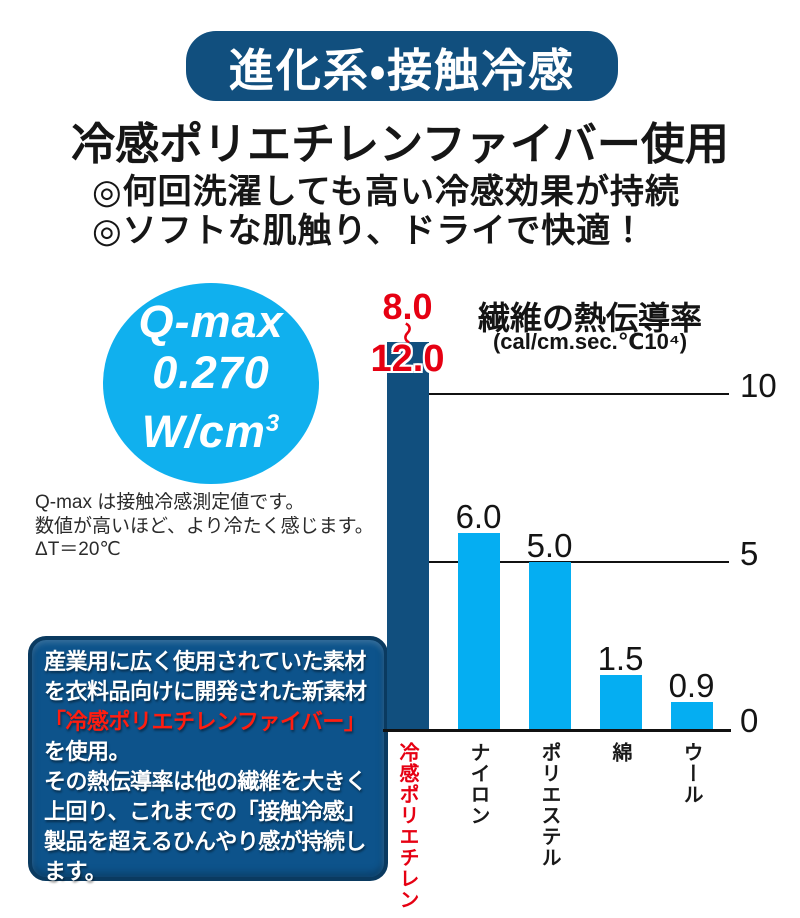 This screenshot has width=800, height=918. I want to click on feature-bullets: ◎何回洗濯しても高い冷感効果が持続 ◎ソフトな肌触り、ドライで快適！, so click(386, 212).